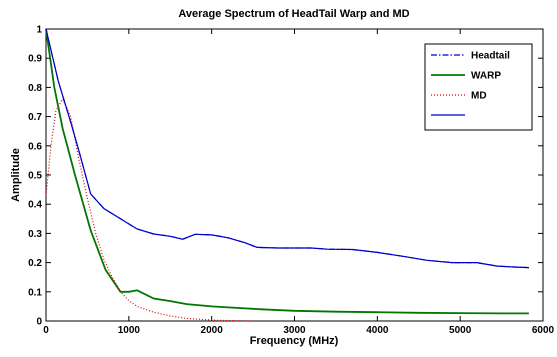  I want to click on y-tick-label: 0.7, so click(35, 117).